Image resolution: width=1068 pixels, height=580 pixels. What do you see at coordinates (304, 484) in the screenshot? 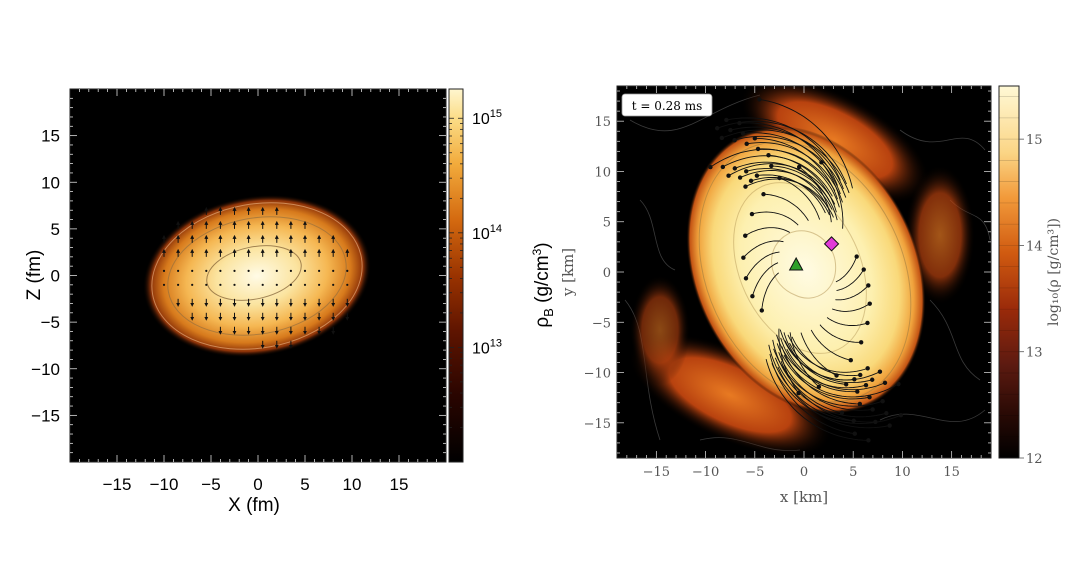
I see `left-x-tick-label: 5` at bounding box center [304, 484].